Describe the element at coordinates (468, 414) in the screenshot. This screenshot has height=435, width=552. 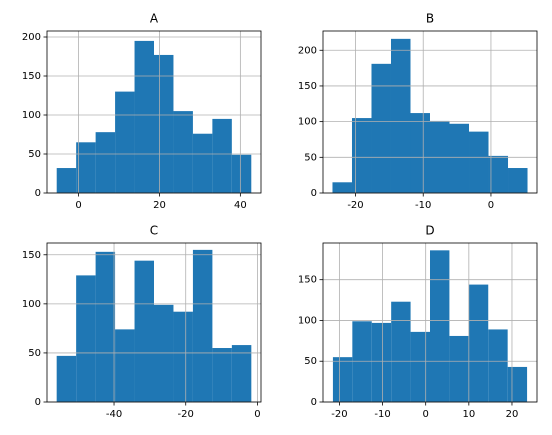
I see `x-tick-label: 10` at that location.